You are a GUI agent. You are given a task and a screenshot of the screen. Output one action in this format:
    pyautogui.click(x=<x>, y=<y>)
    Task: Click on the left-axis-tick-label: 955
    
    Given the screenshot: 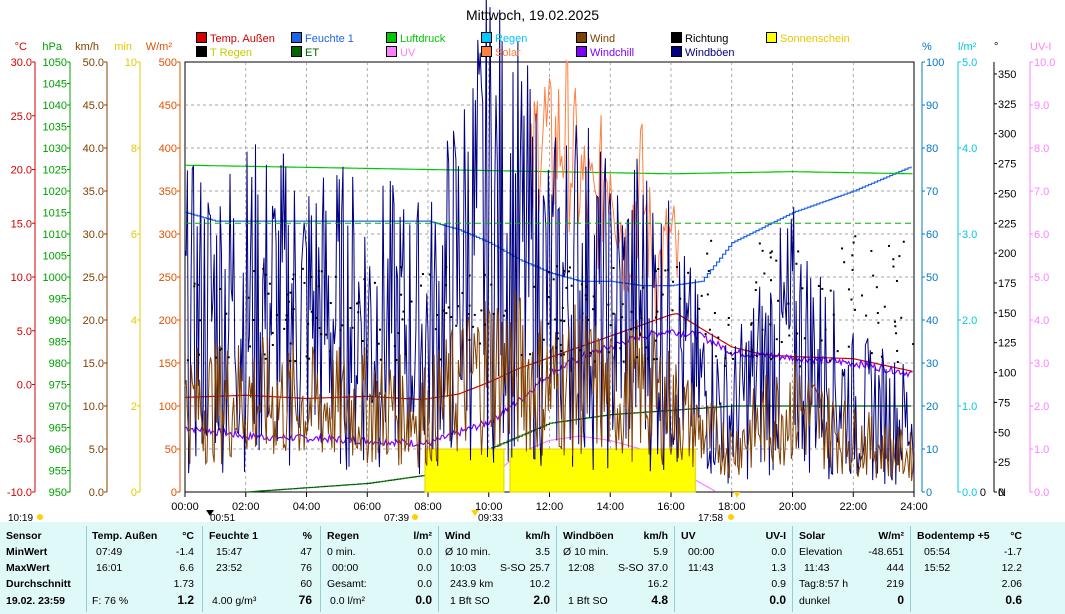 What is the action you would take?
    pyautogui.click(x=58, y=472)
    